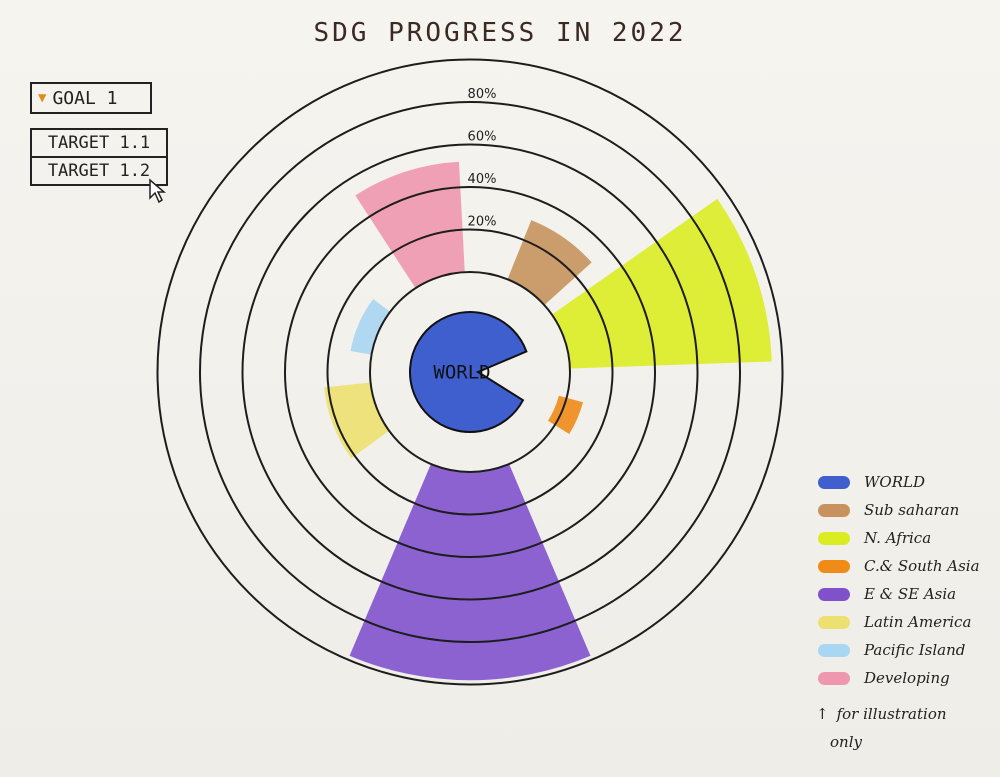  What do you see at coordinates (834, 482) in the screenshot?
I see `legend-swatch-world` at bounding box center [834, 482].